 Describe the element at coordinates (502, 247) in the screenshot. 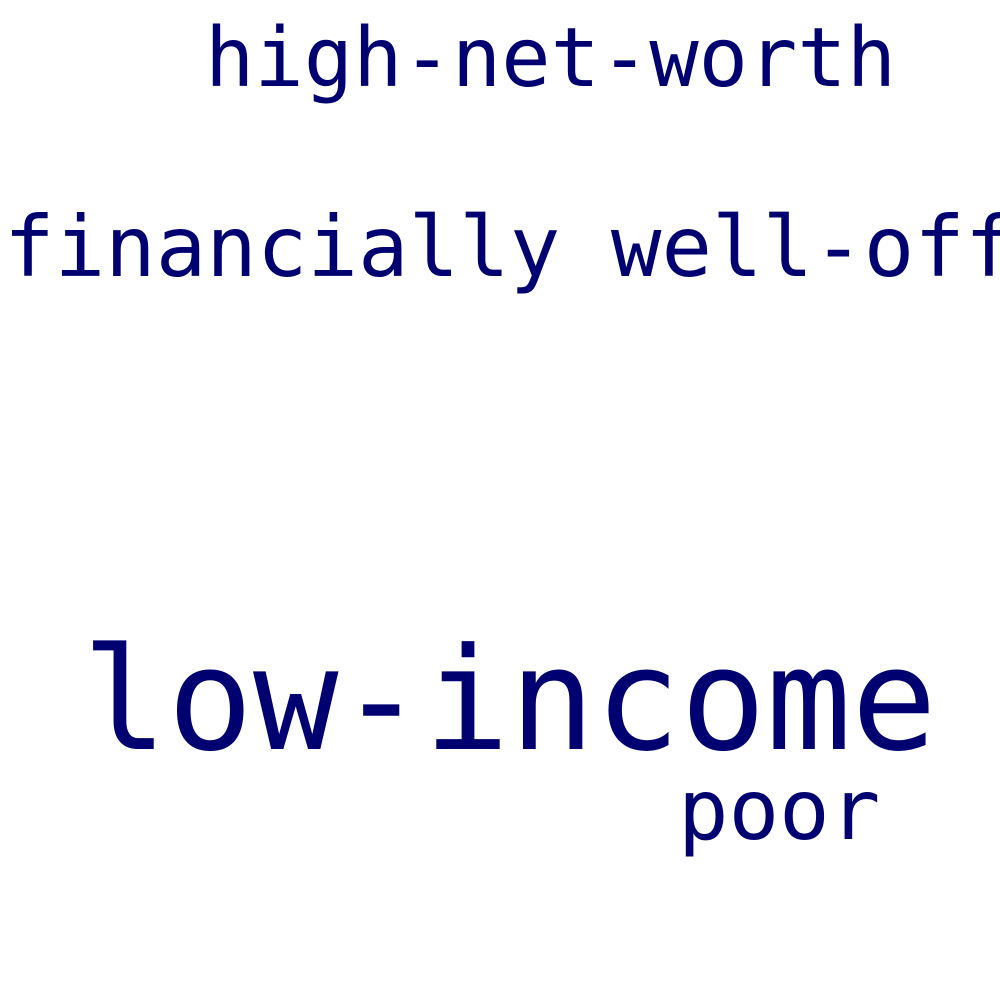

I see `word-financially-well-off: financially well-off` at that location.